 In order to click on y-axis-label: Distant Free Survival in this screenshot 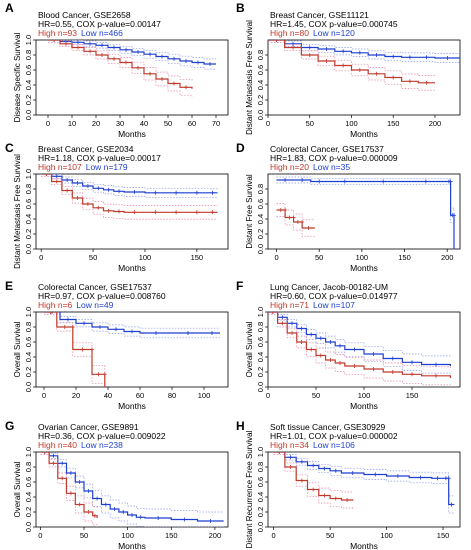, I will do `click(249, 211)`.